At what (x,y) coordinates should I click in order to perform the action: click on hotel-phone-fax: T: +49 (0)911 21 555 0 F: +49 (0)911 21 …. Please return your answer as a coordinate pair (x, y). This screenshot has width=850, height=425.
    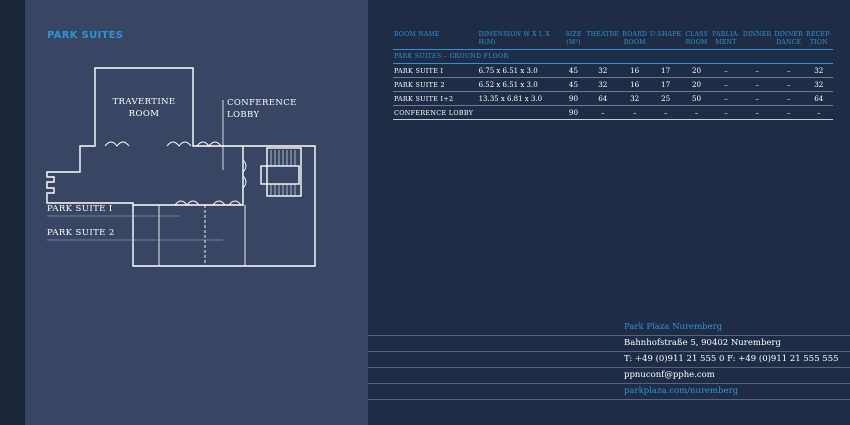
    Looking at the image, I should click on (609, 360).